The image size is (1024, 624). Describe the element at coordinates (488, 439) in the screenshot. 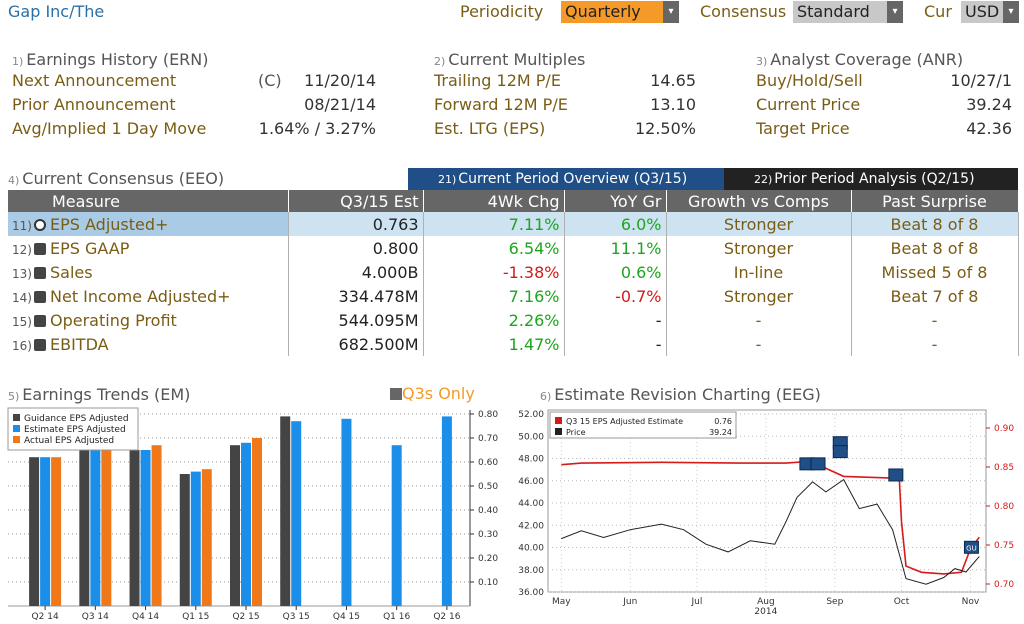

I see `y-tick-label: 0.70` at that location.